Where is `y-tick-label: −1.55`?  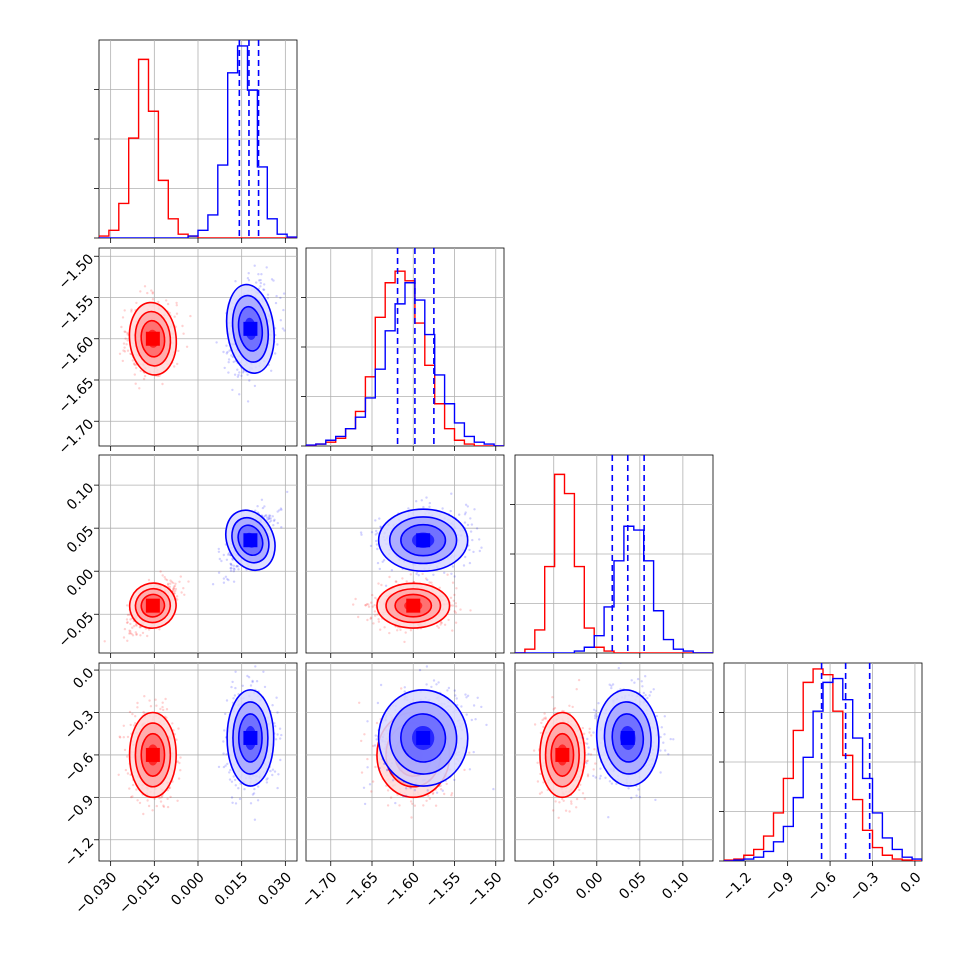 y-tick-label: −1.55 is located at coordinates (77, 313).